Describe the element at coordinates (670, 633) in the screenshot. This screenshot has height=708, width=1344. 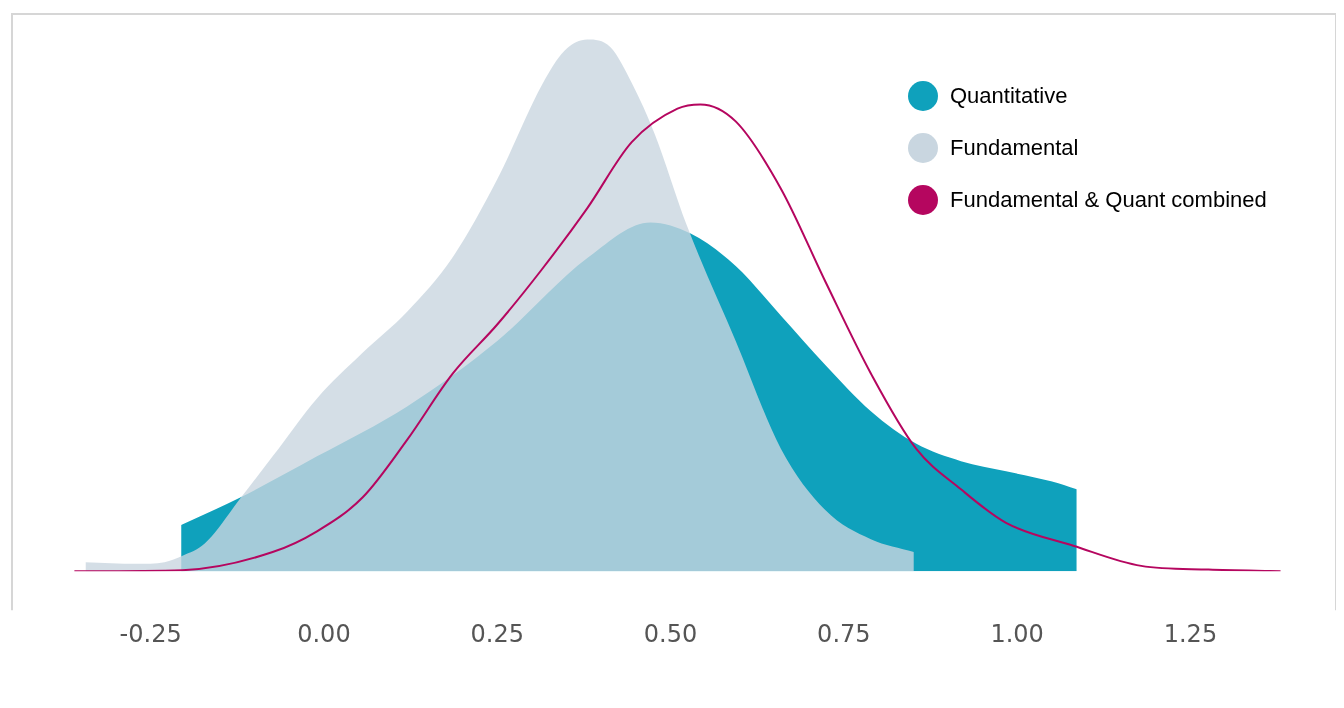
I see `x-tick-label: 0.50` at that location.